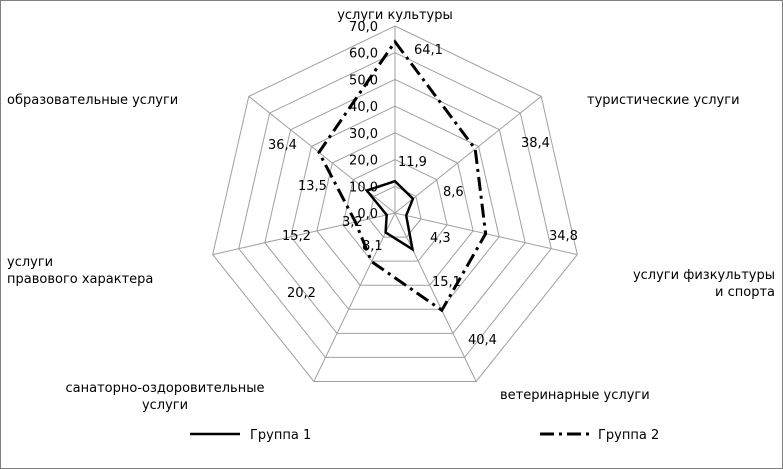 The image size is (783, 469). Describe the element at coordinates (745, 292) in the screenshot. I see `category-label: и спорта` at that location.